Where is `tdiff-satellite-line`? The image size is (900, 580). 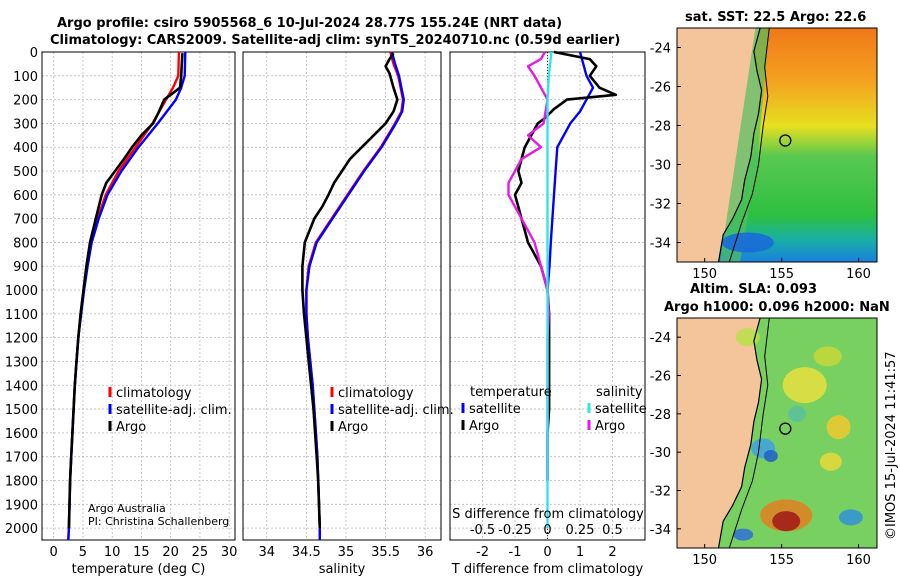 tdiff-satellite-line is located at coordinates (570, 171).